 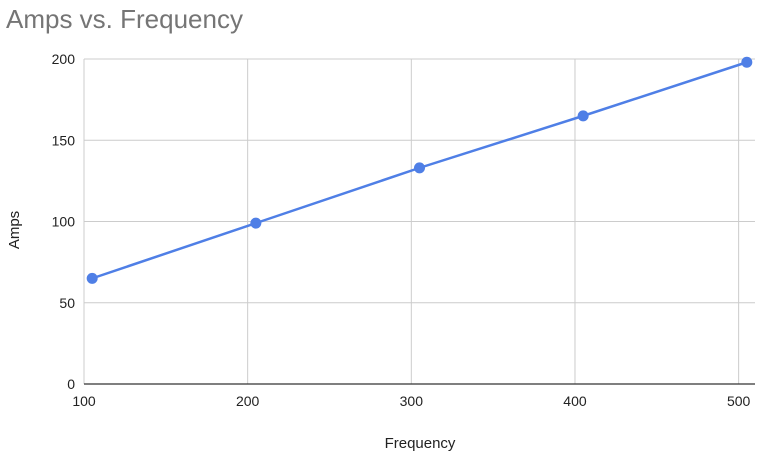 I want to click on x-tick-label: 200, so click(x=248, y=401).